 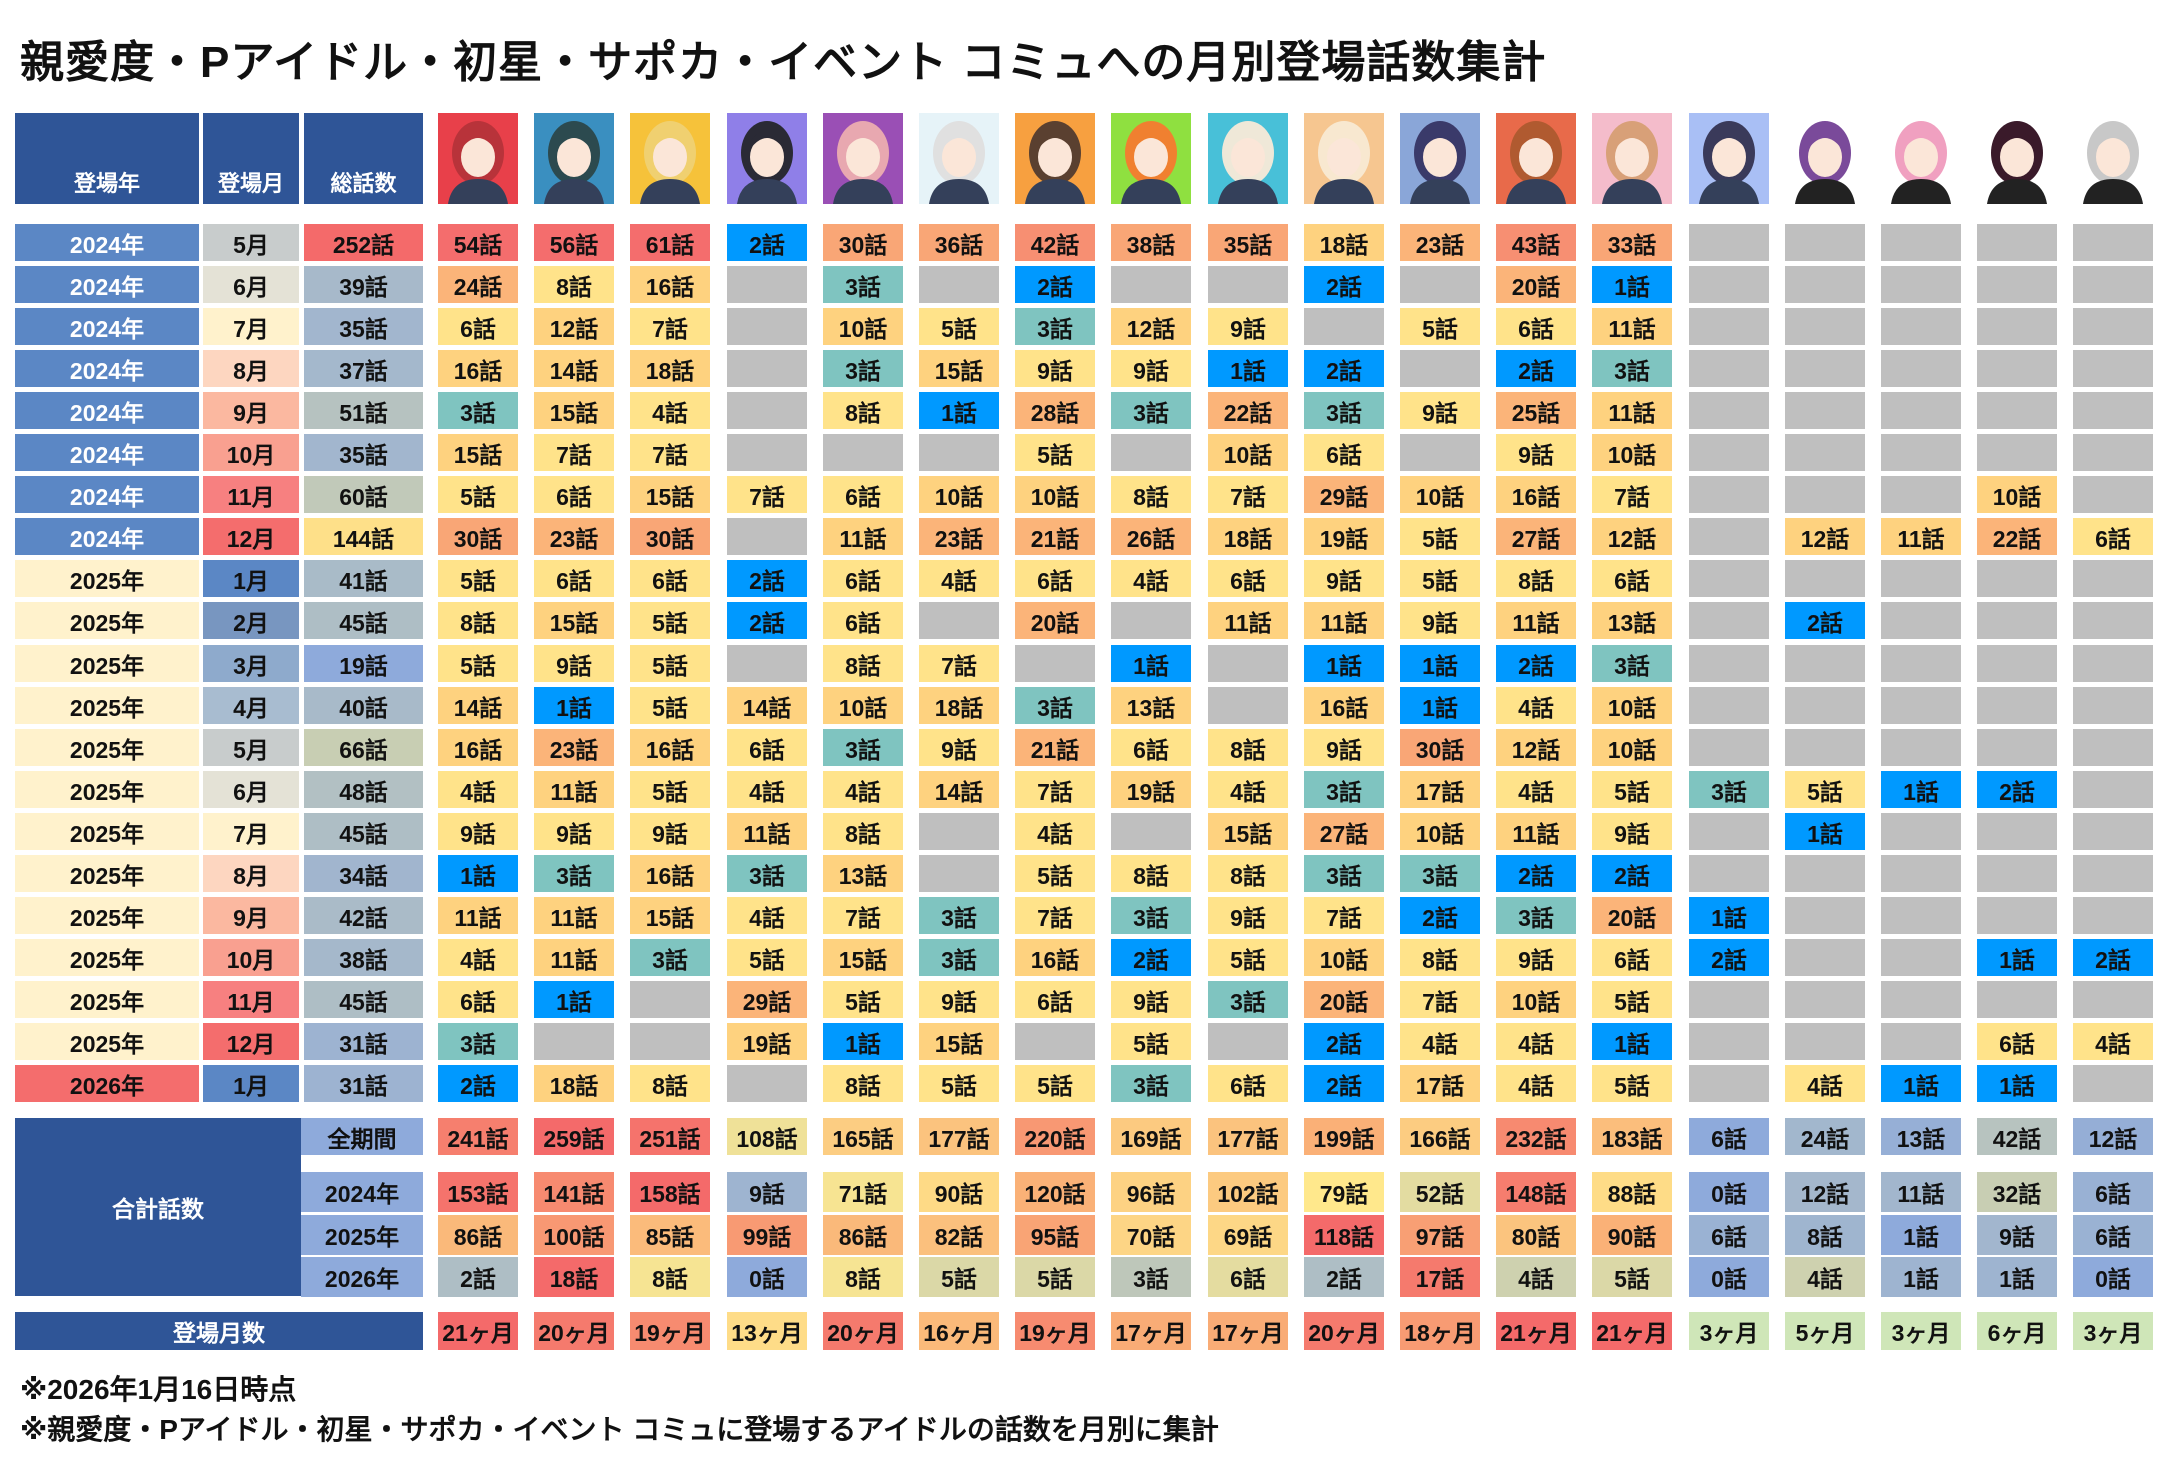 I want to click on months-count-cell: 13ヶ月, so click(x=767, y=1331).